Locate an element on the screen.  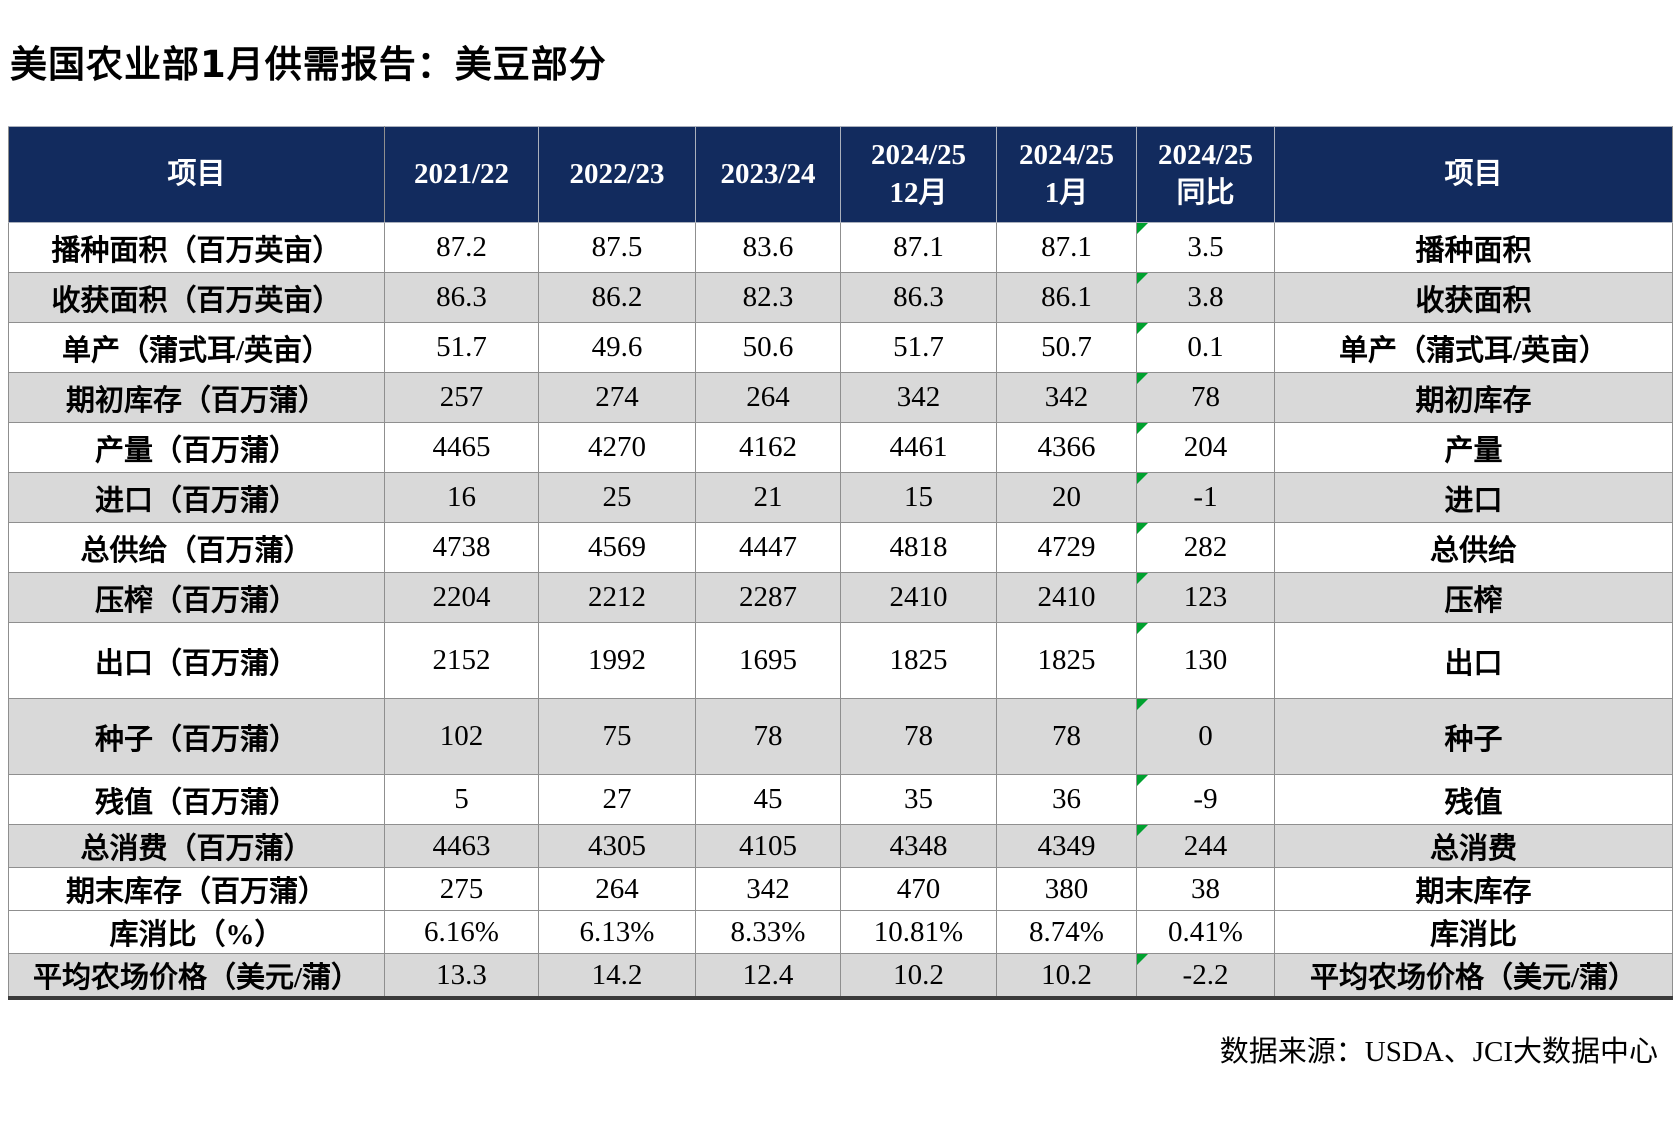
value-cell: 4349 is located at coordinates (1066, 846).